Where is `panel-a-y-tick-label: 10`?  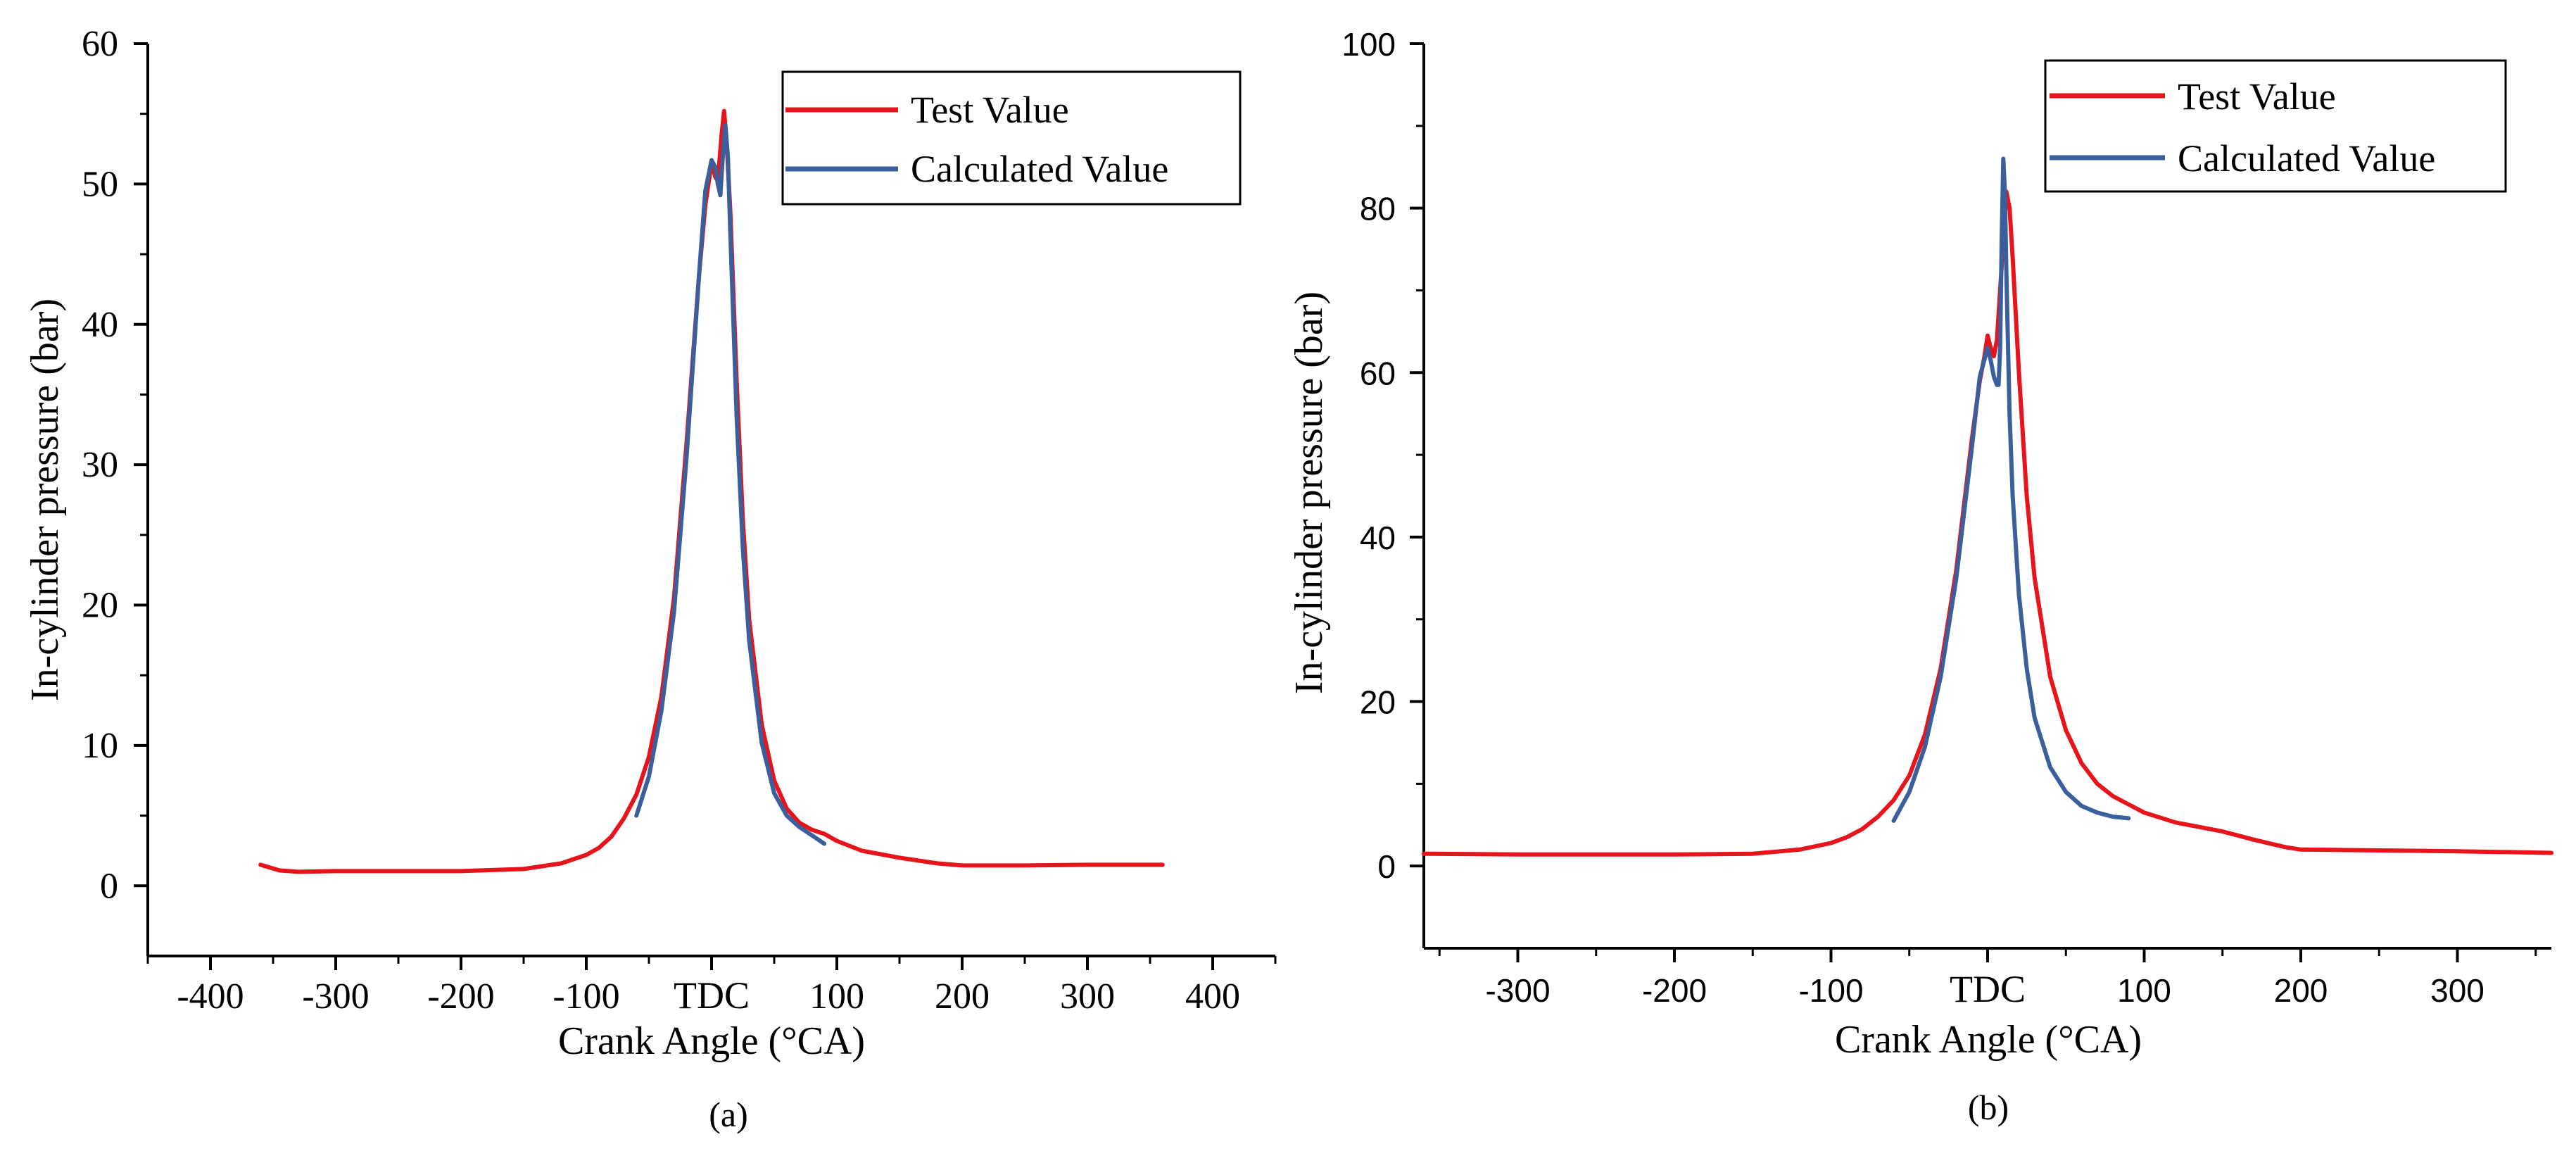
panel-a-y-tick-label: 10 is located at coordinates (100, 746).